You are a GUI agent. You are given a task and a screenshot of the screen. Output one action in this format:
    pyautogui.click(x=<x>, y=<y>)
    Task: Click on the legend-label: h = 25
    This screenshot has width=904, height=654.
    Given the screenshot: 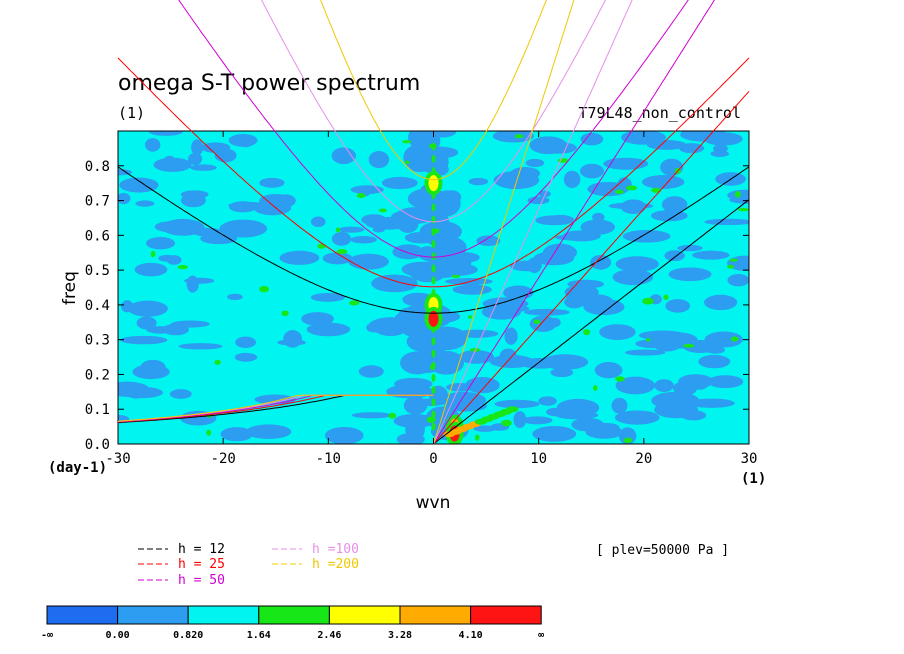 What is the action you would take?
    pyautogui.click(x=201, y=564)
    